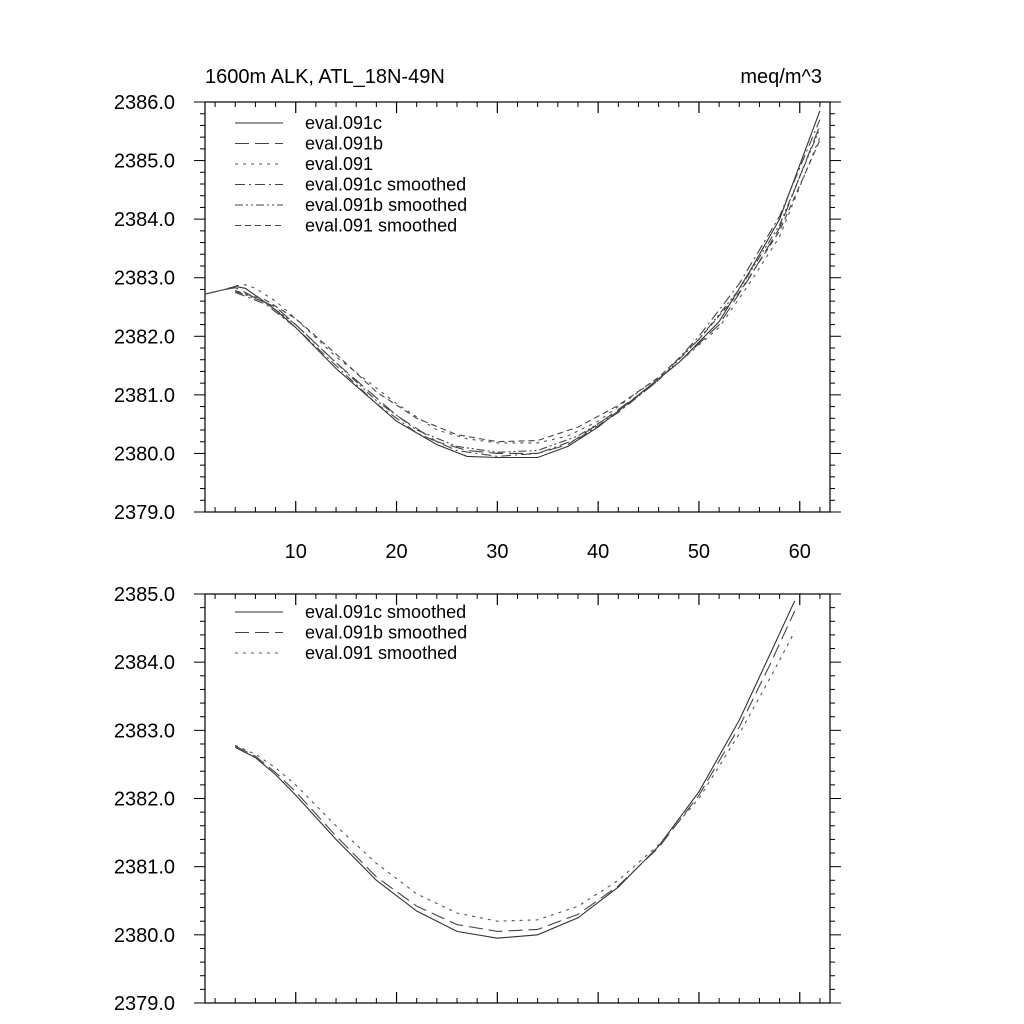 The image size is (1024, 1024). Describe the element at coordinates (325, 77) in the screenshot. I see `chart-title: 1600m ALK, ATL_18N-49N` at that location.